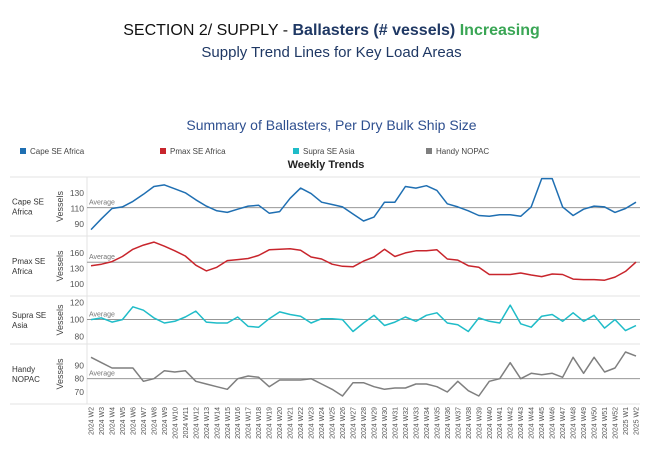 Image resolution: width=663 pixels, height=461 pixels. I want to click on x-tick-label: 2024 W33, so click(416, 423).